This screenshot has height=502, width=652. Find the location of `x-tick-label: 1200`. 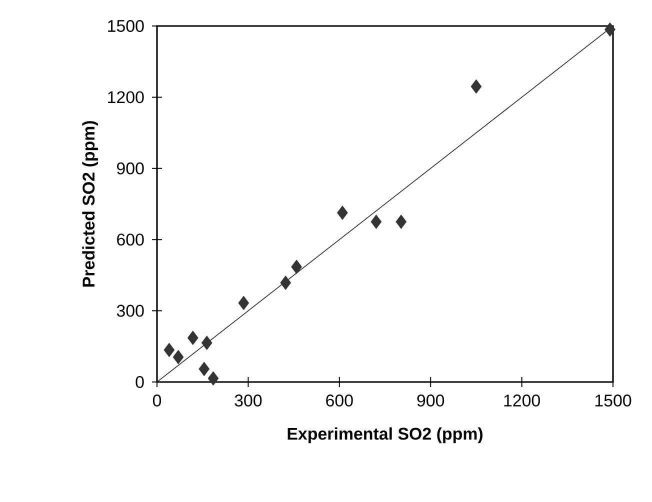

x-tick-label: 1200 is located at coordinates (522, 400).